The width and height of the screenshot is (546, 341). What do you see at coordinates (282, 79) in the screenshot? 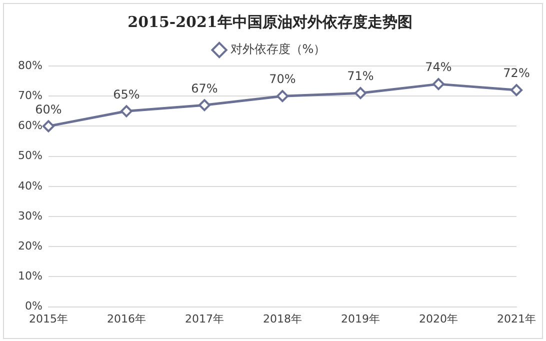
I see `data-label: 70%` at bounding box center [282, 79].